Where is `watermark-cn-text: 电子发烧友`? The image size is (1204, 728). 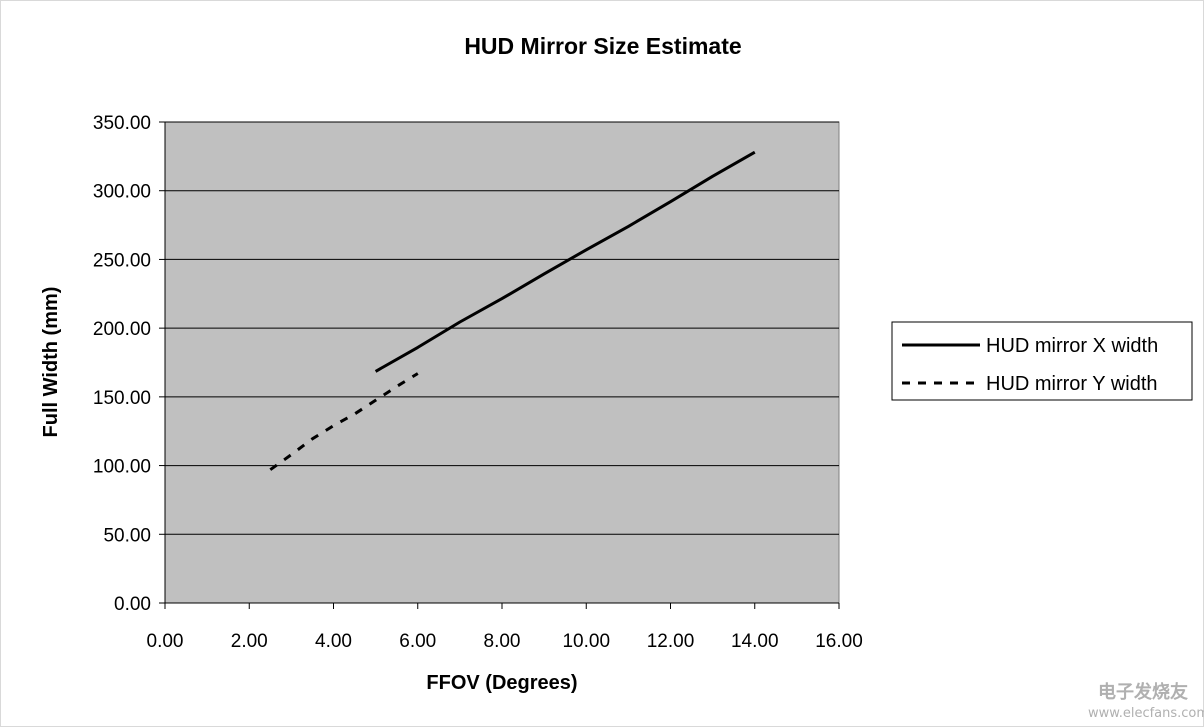
watermark-cn-text: 电子发烧友 is located at coordinates (1143, 692).